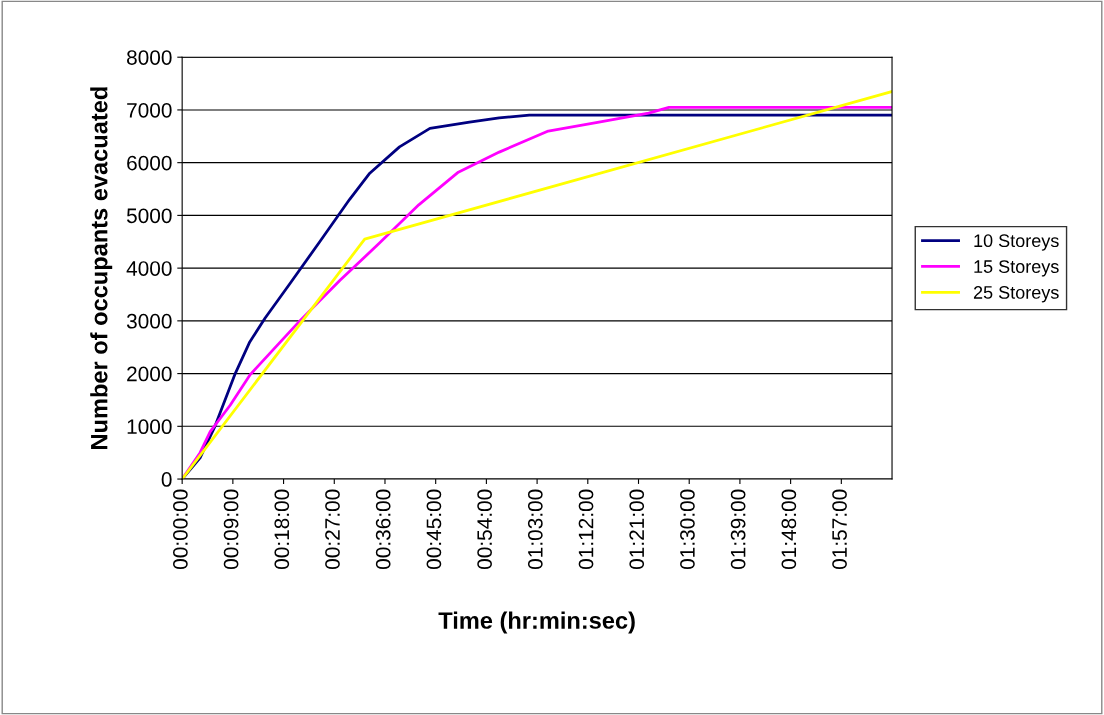 This screenshot has height=715, width=1104. What do you see at coordinates (1016, 294) in the screenshot?
I see `legend-label: 25 Storeys` at bounding box center [1016, 294].